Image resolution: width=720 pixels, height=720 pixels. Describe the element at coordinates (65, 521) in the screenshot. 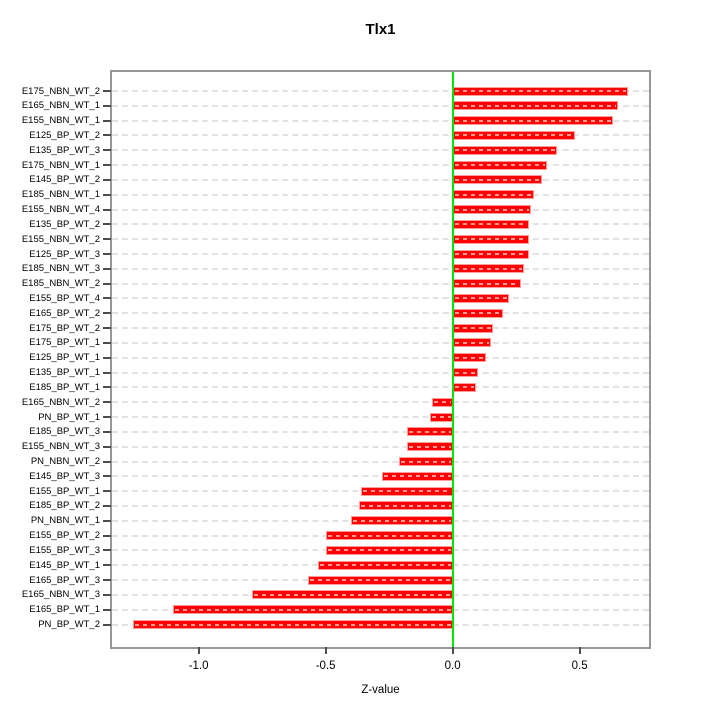

I see `y-axis-label: PN_NBN_WT_1` at that location.